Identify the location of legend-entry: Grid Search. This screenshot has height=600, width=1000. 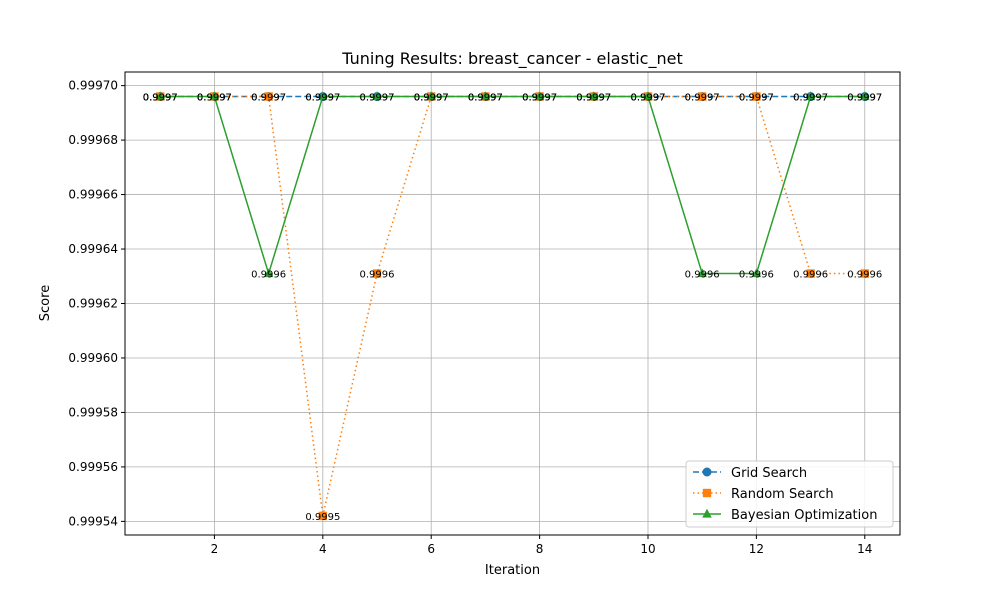
(750, 473).